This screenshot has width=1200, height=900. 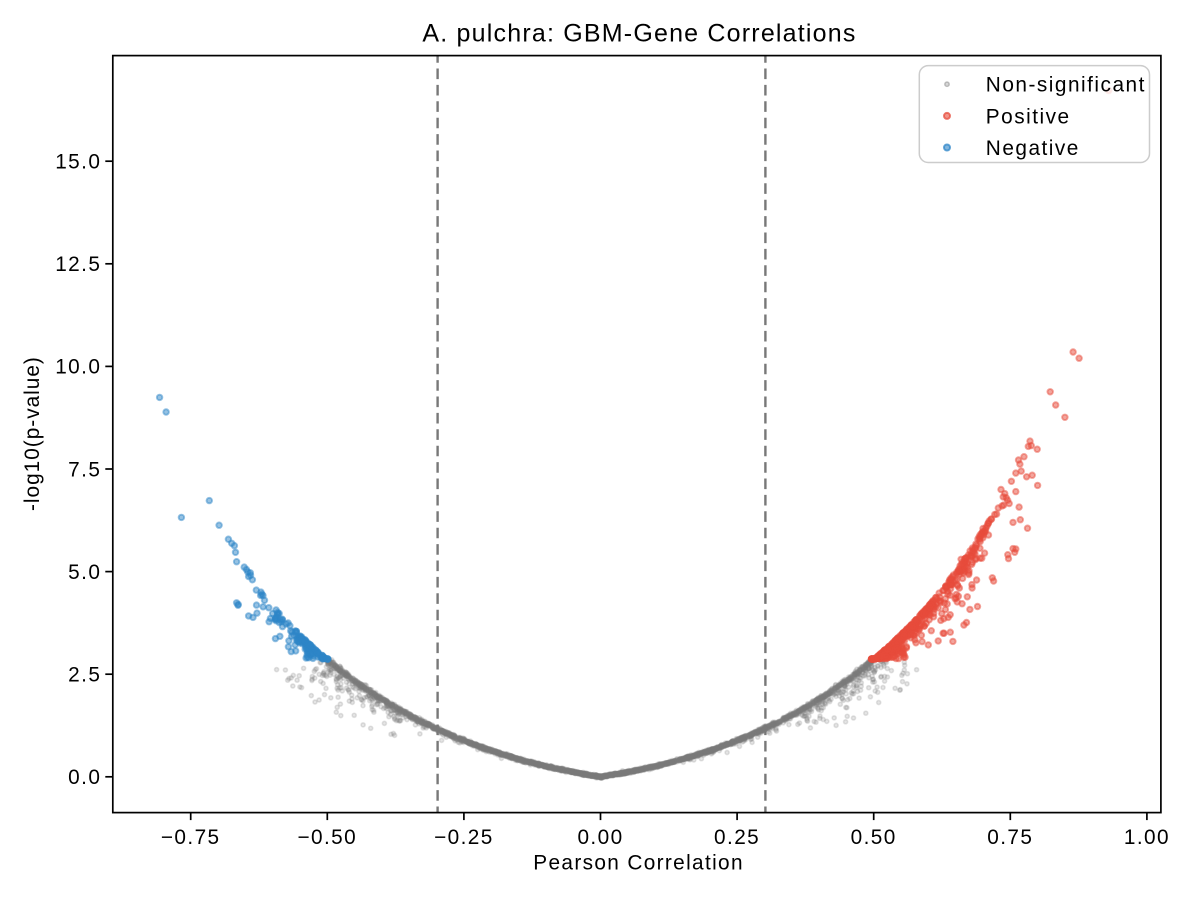 I want to click on svg-text: 0.25, so click(x=737, y=837).